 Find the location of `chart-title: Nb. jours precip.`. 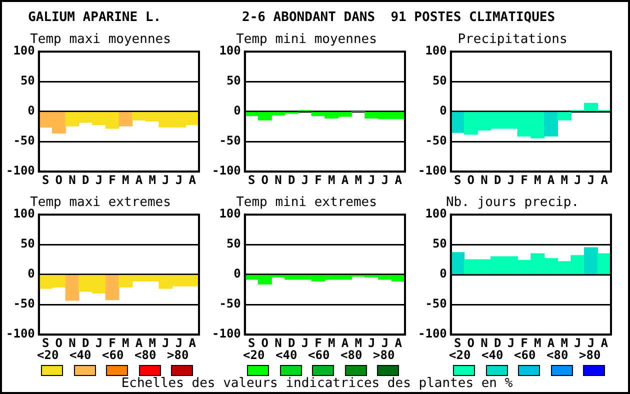

chart-title: Nb. jours precip. is located at coordinates (513, 202).